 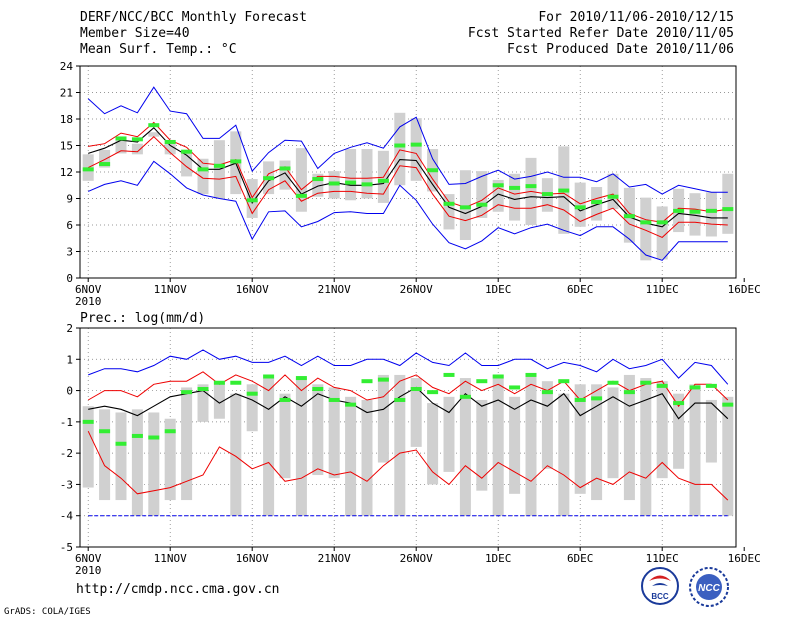 I want to click on grads-credit: GrADS: COLA/IGES, so click(x=47, y=612).